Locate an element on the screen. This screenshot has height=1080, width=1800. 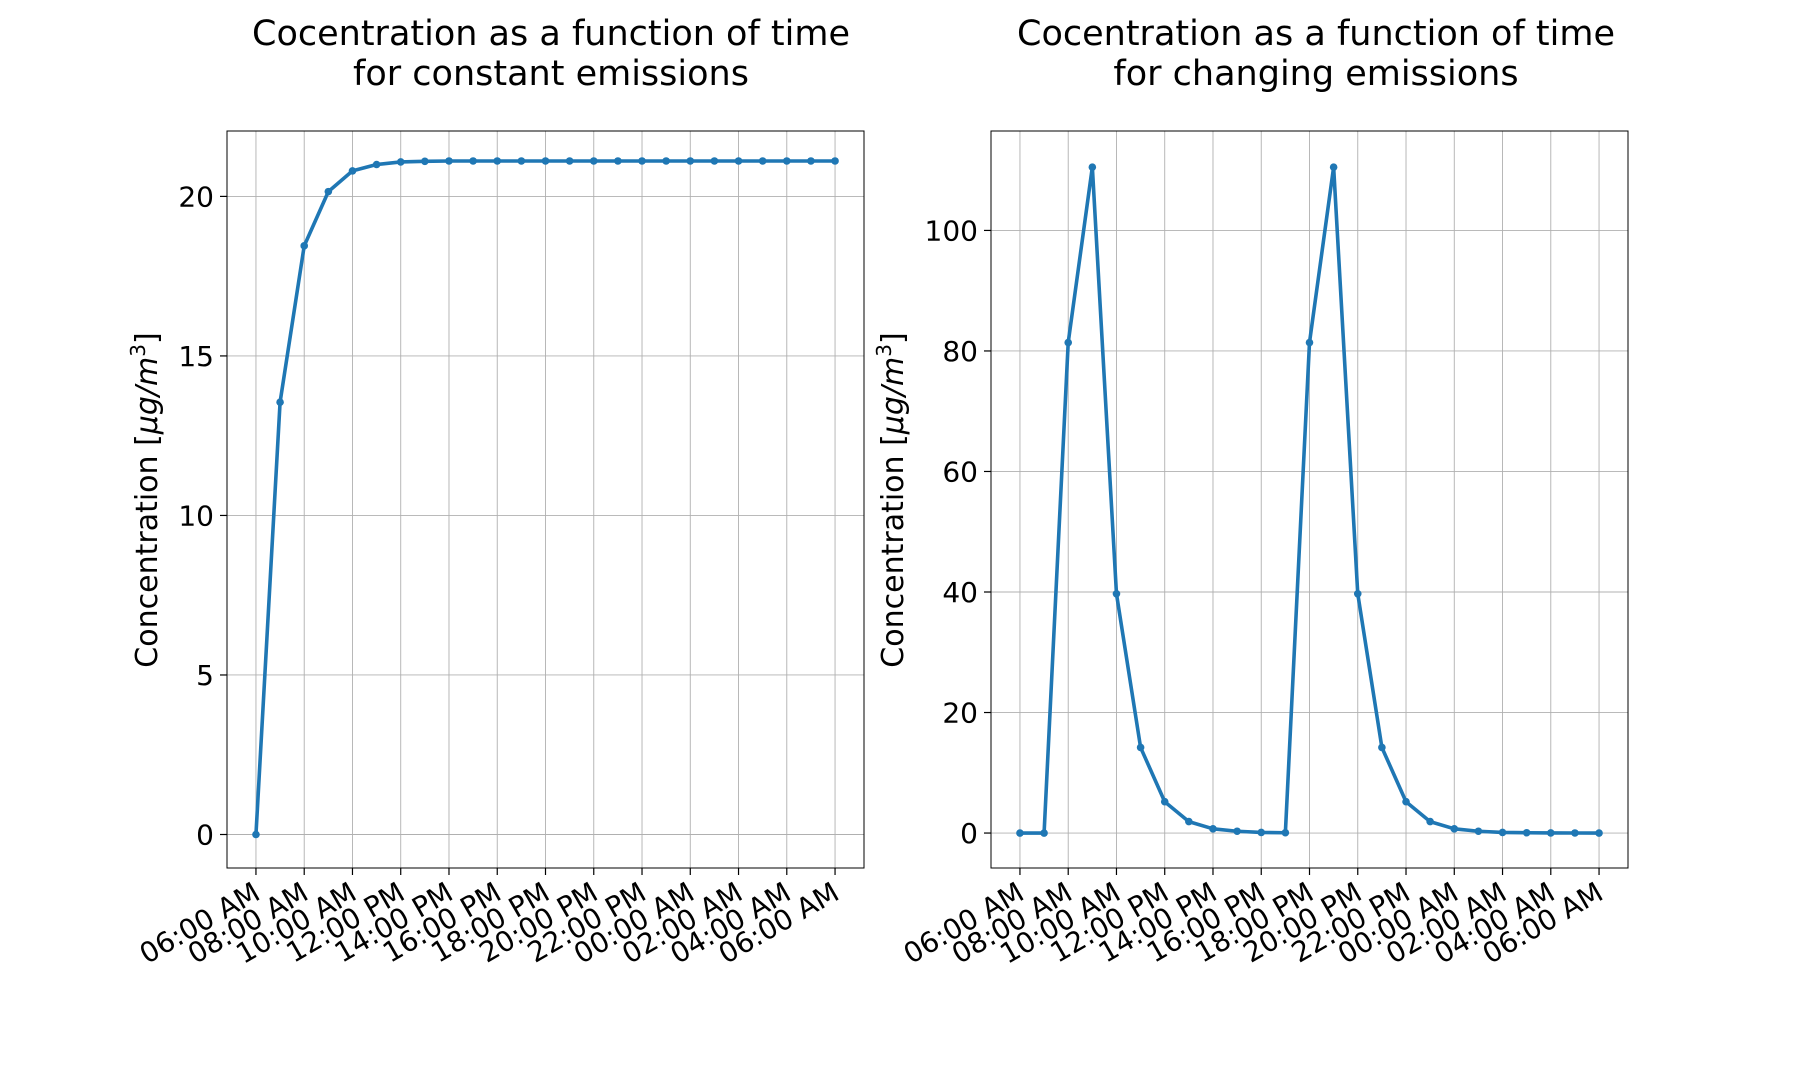
y-tick-label: 80 is located at coordinates (960, 351).